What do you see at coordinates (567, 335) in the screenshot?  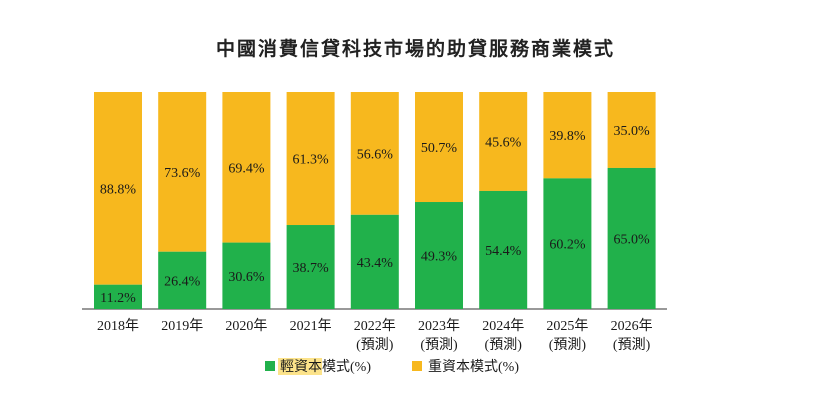 I see `x-tick-label-7: 2025年(預測)` at bounding box center [567, 335].